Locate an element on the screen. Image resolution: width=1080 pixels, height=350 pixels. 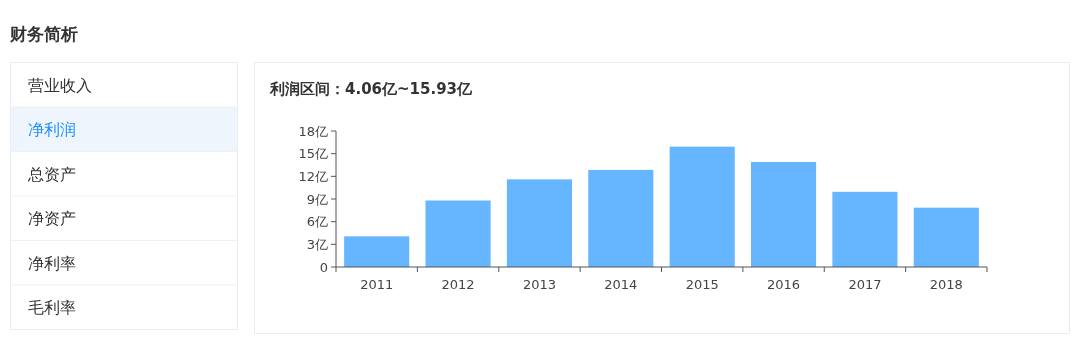
x-tick-label: 2014 is located at coordinates (621, 284).